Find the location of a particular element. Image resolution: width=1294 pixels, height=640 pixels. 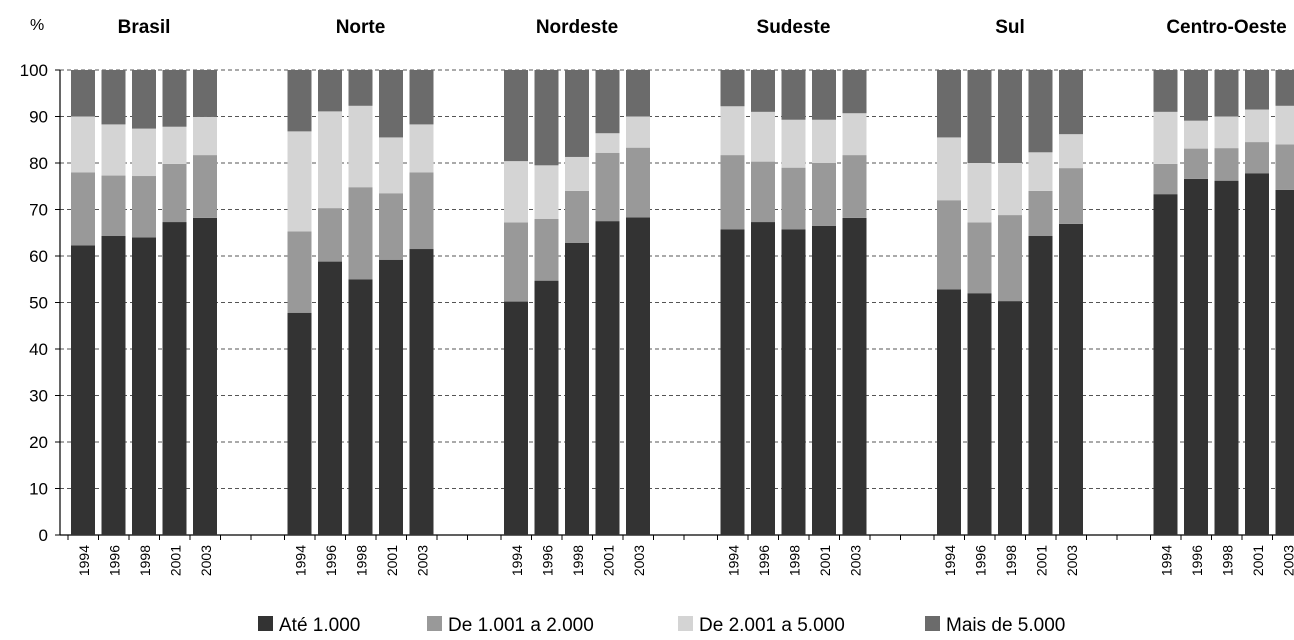

bar-segment-sudeste-2003-s0 is located at coordinates (855, 376).